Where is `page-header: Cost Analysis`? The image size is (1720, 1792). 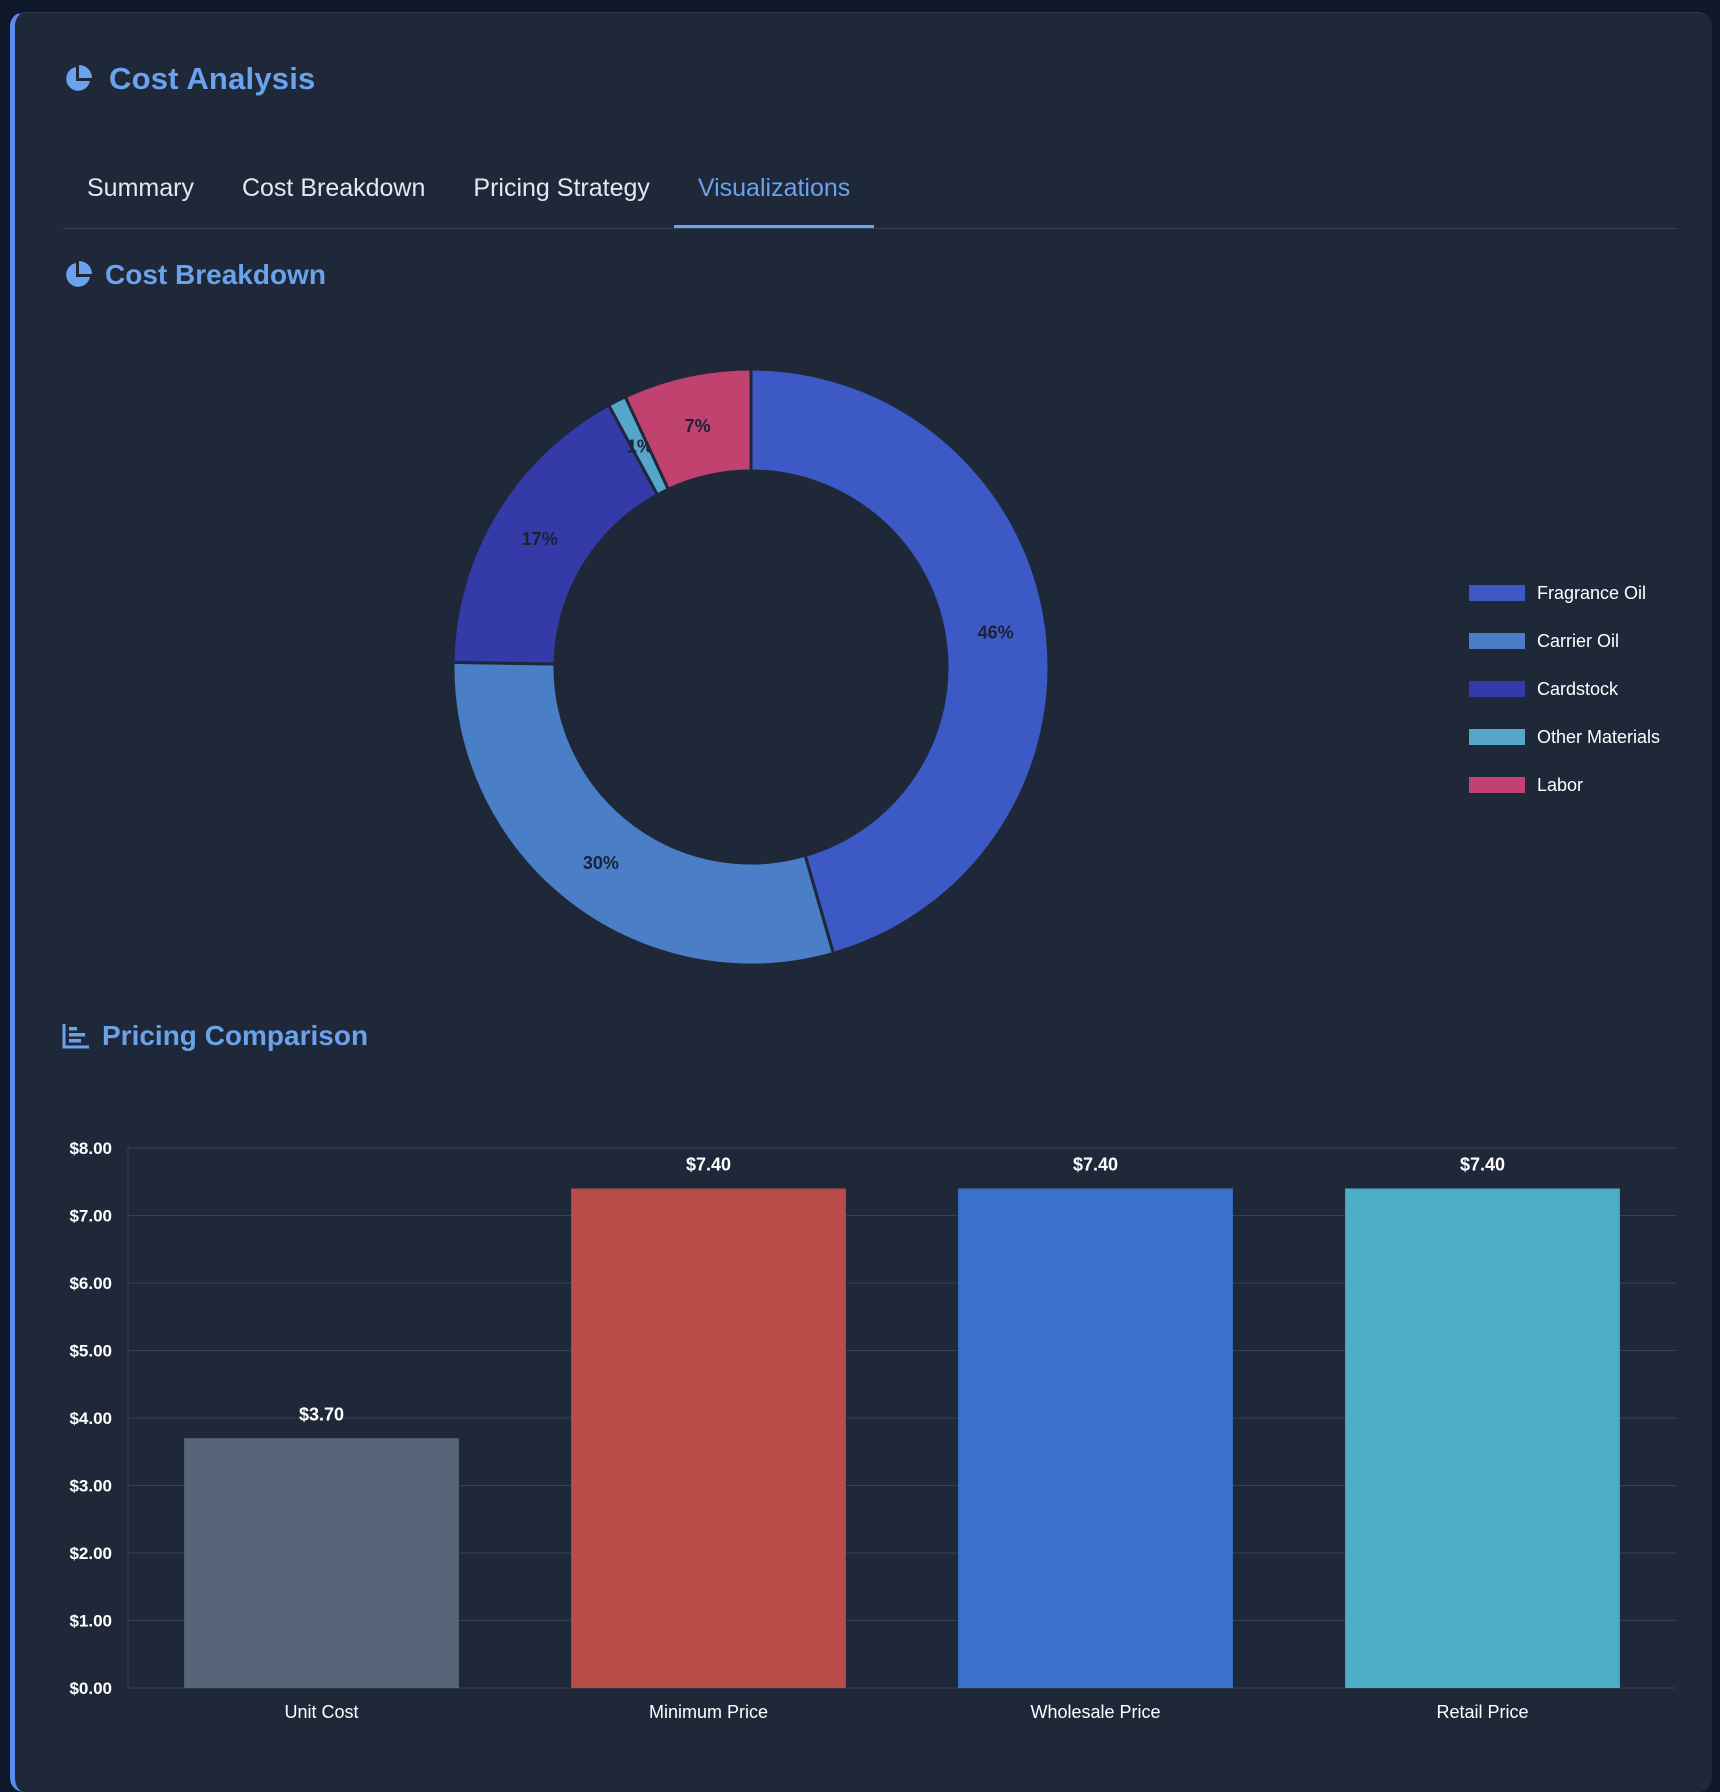 page-header: Cost Analysis is located at coordinates (189, 79).